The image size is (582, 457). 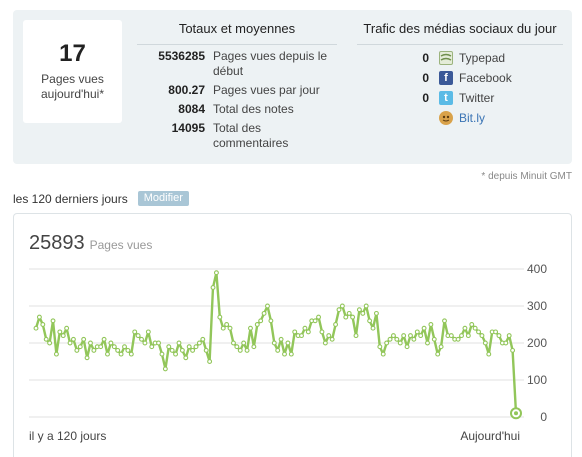 What do you see at coordinates (186, 90) in the screenshot?
I see `totals-value: 800.27` at bounding box center [186, 90].